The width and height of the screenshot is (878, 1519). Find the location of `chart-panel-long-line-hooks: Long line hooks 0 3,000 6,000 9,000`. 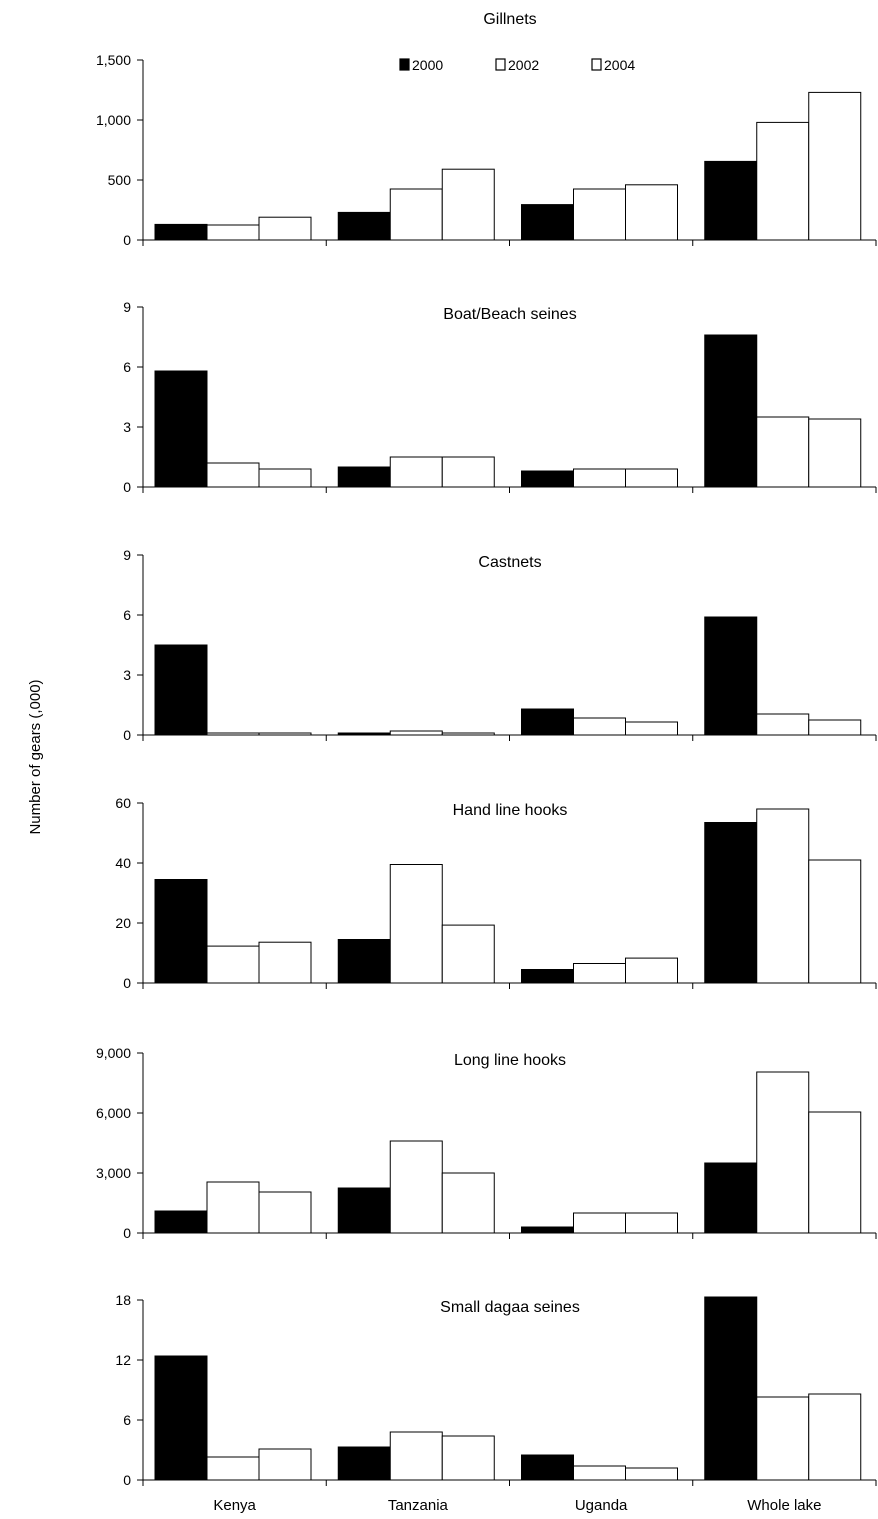

chart-panel-long-line-hooks: Long line hooks 0 3,000 6,000 9,000 is located at coordinates (486, 1143).